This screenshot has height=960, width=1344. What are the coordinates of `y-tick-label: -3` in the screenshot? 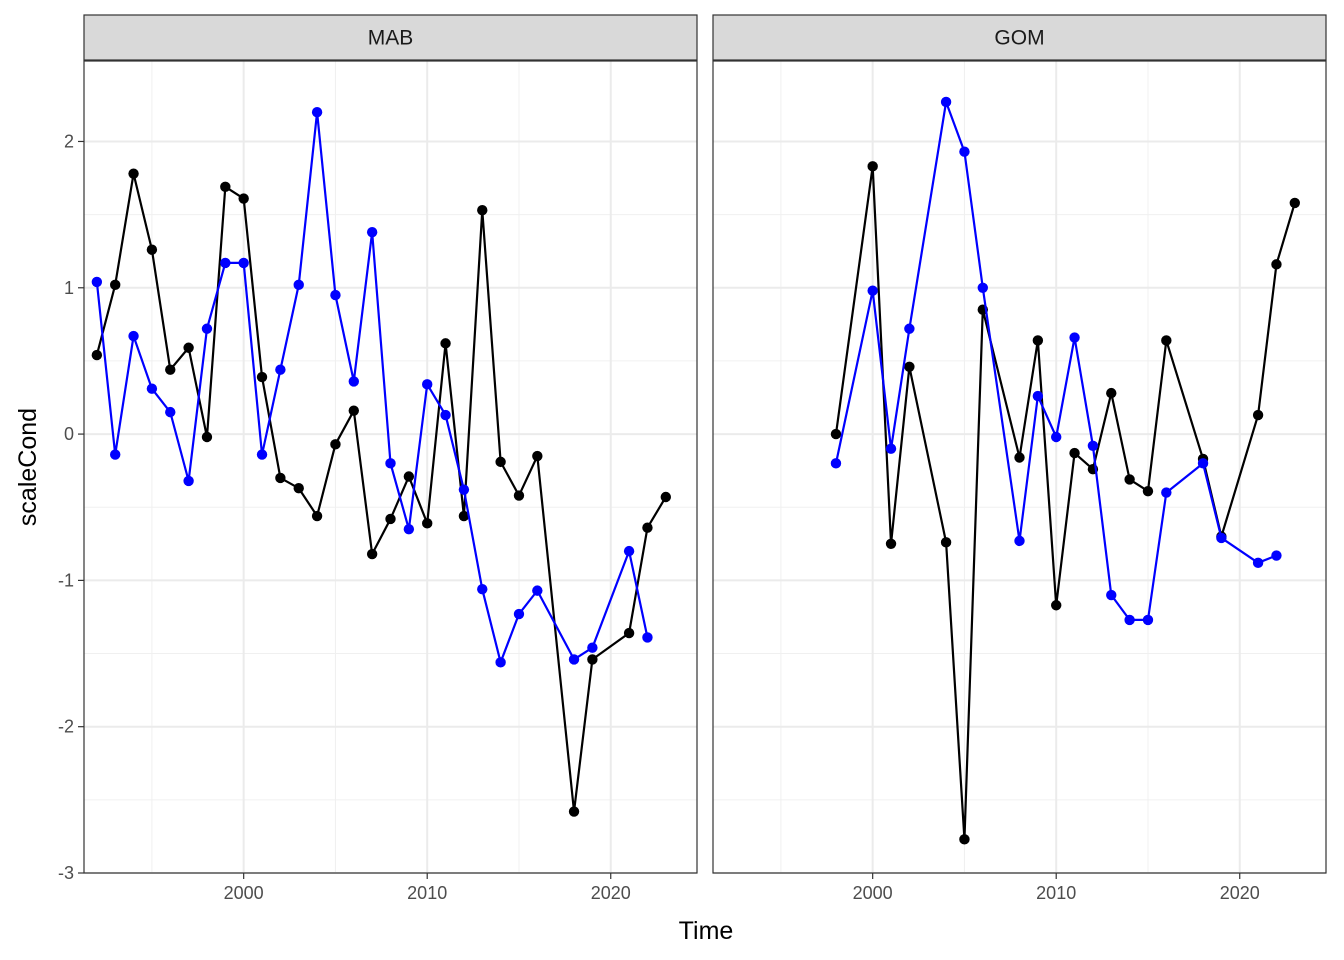 It's located at (66, 873).